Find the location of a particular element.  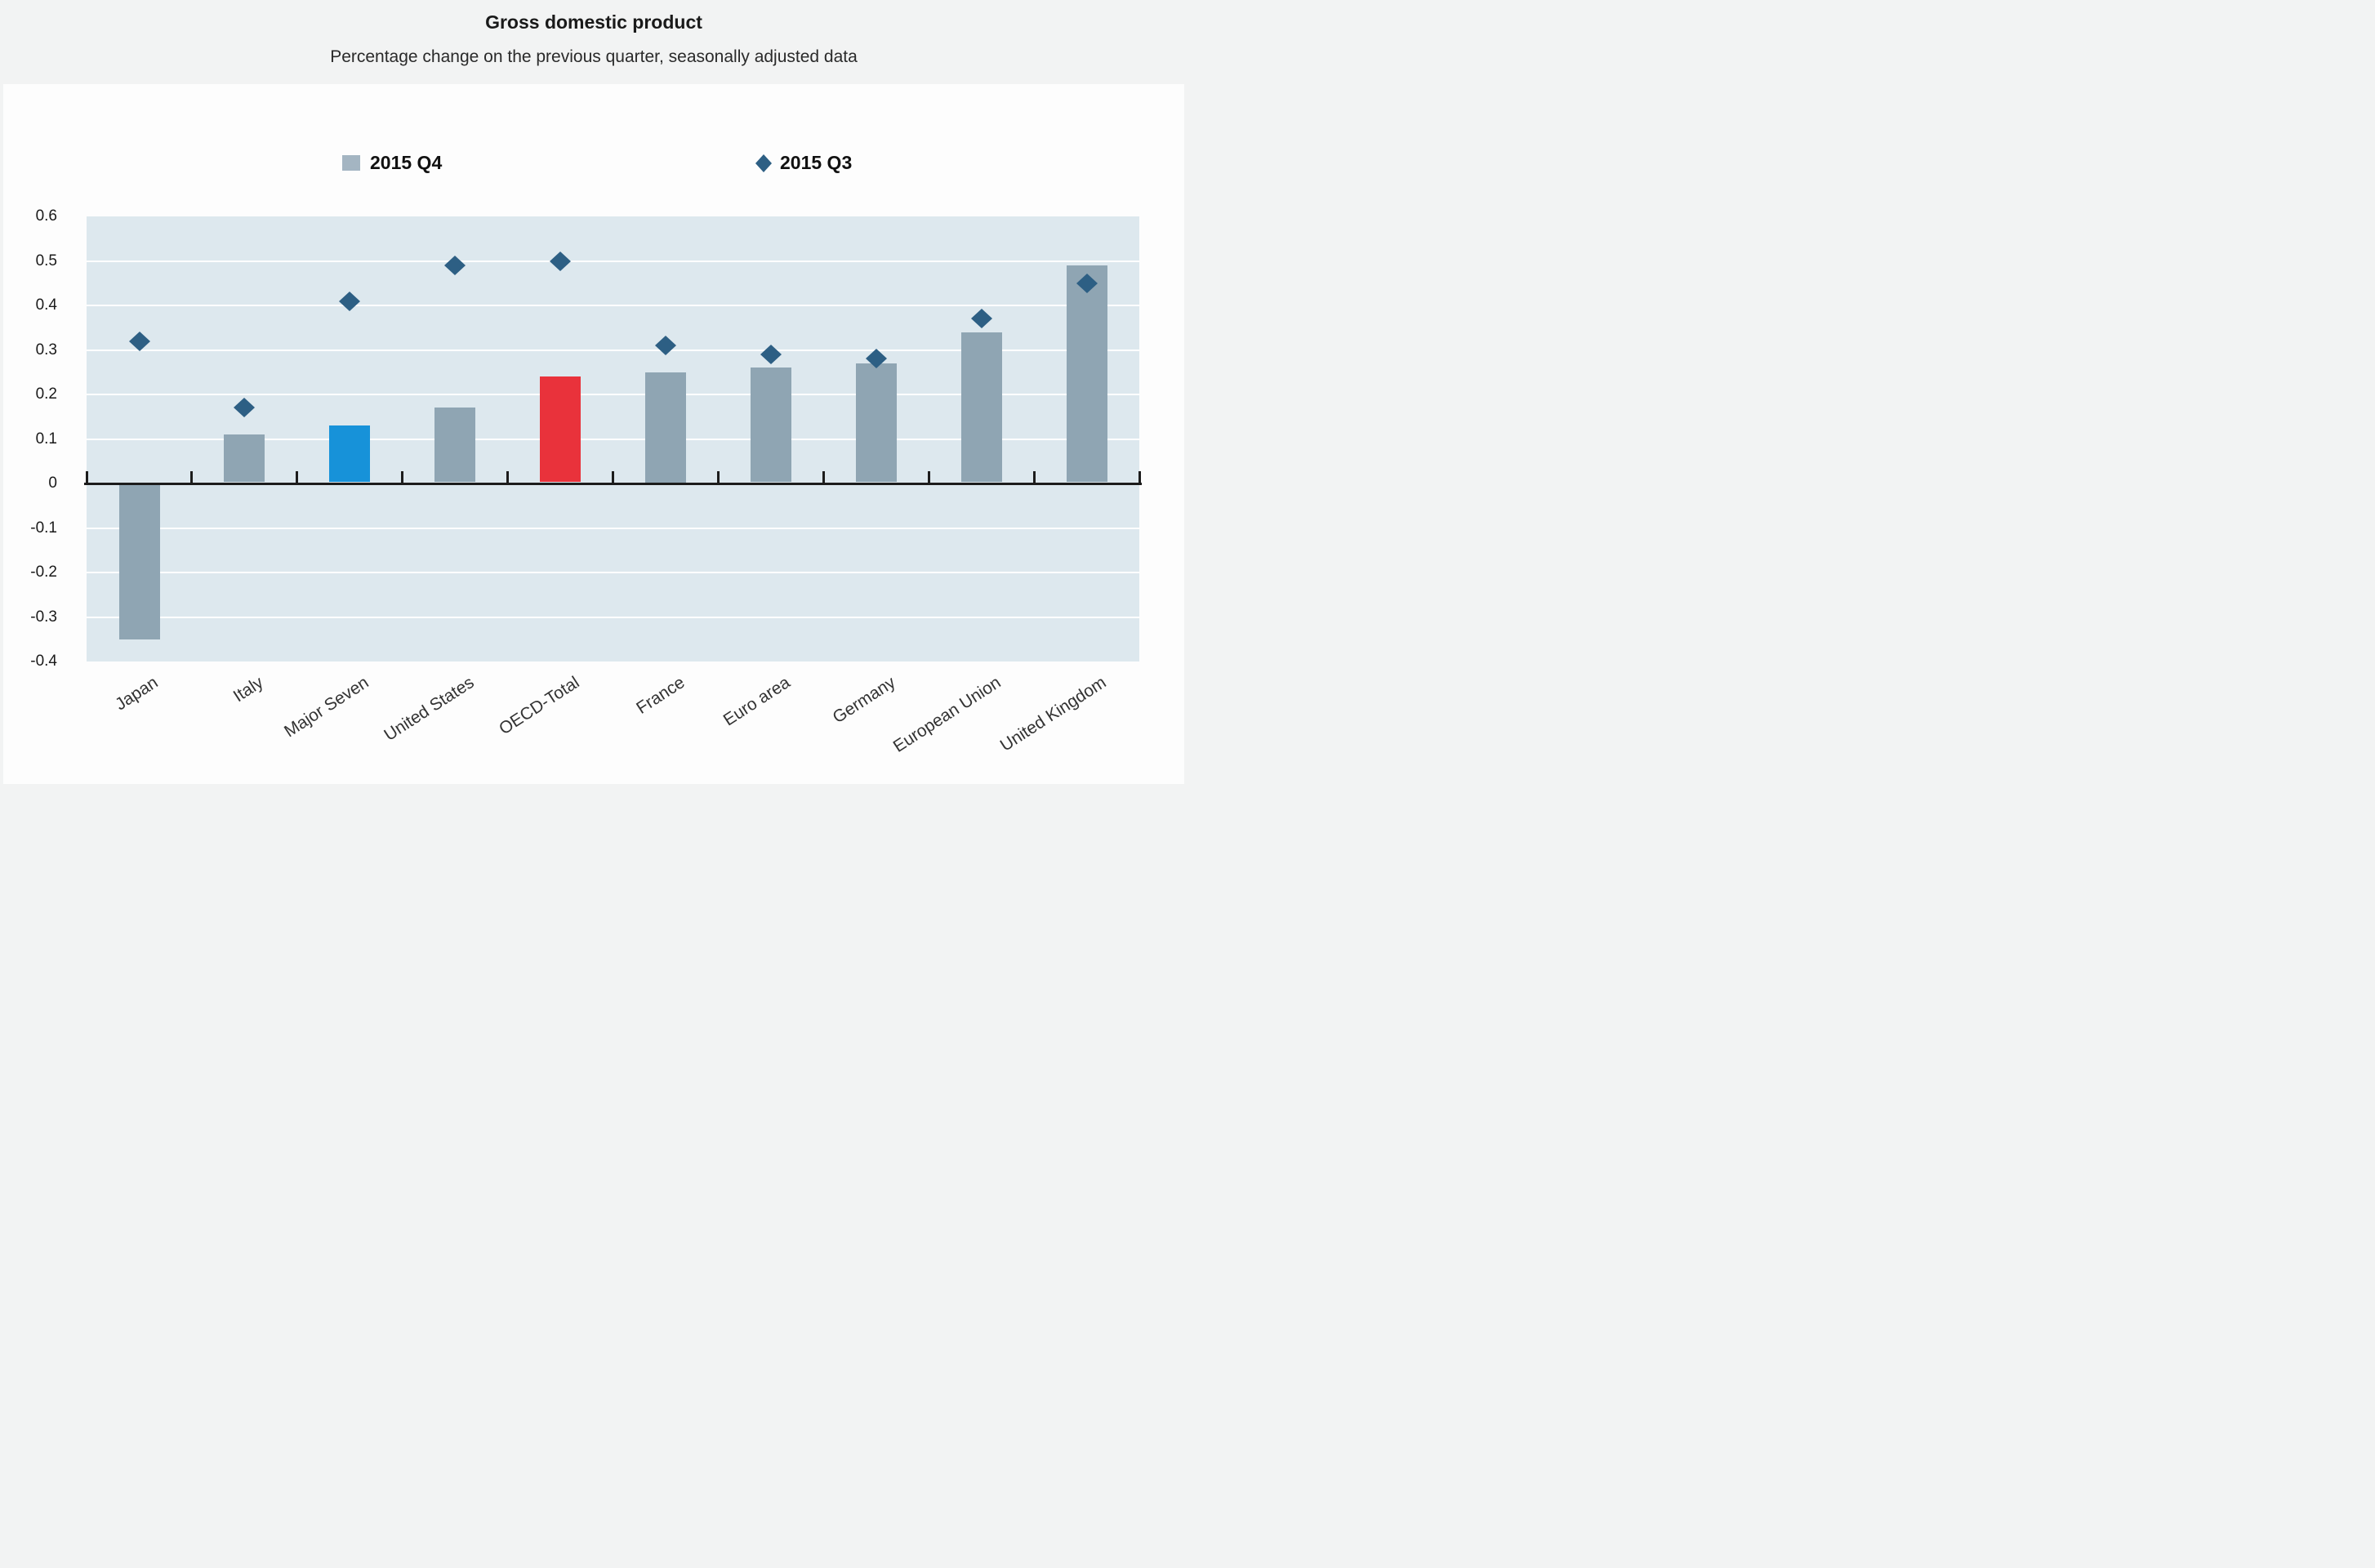

diamond-france is located at coordinates (665, 345).